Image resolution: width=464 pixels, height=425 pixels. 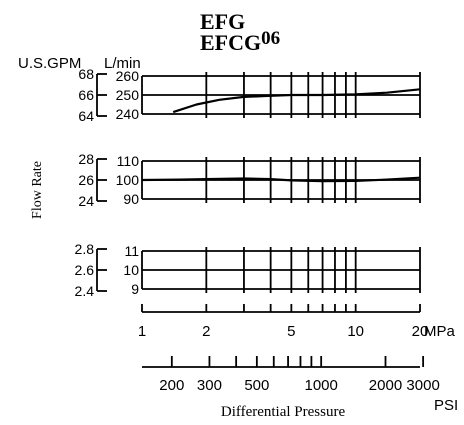 I want to click on psi-tick-label-200: 200, so click(x=171, y=385).